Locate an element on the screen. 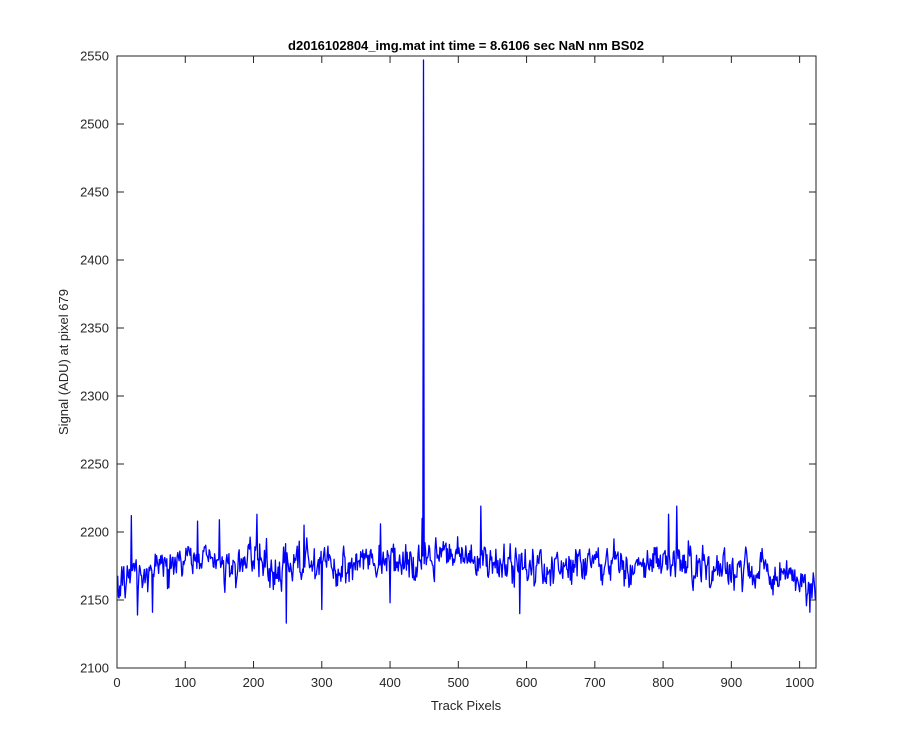 The width and height of the screenshot is (900, 755). x-tick-label: 1000 is located at coordinates (799, 682).